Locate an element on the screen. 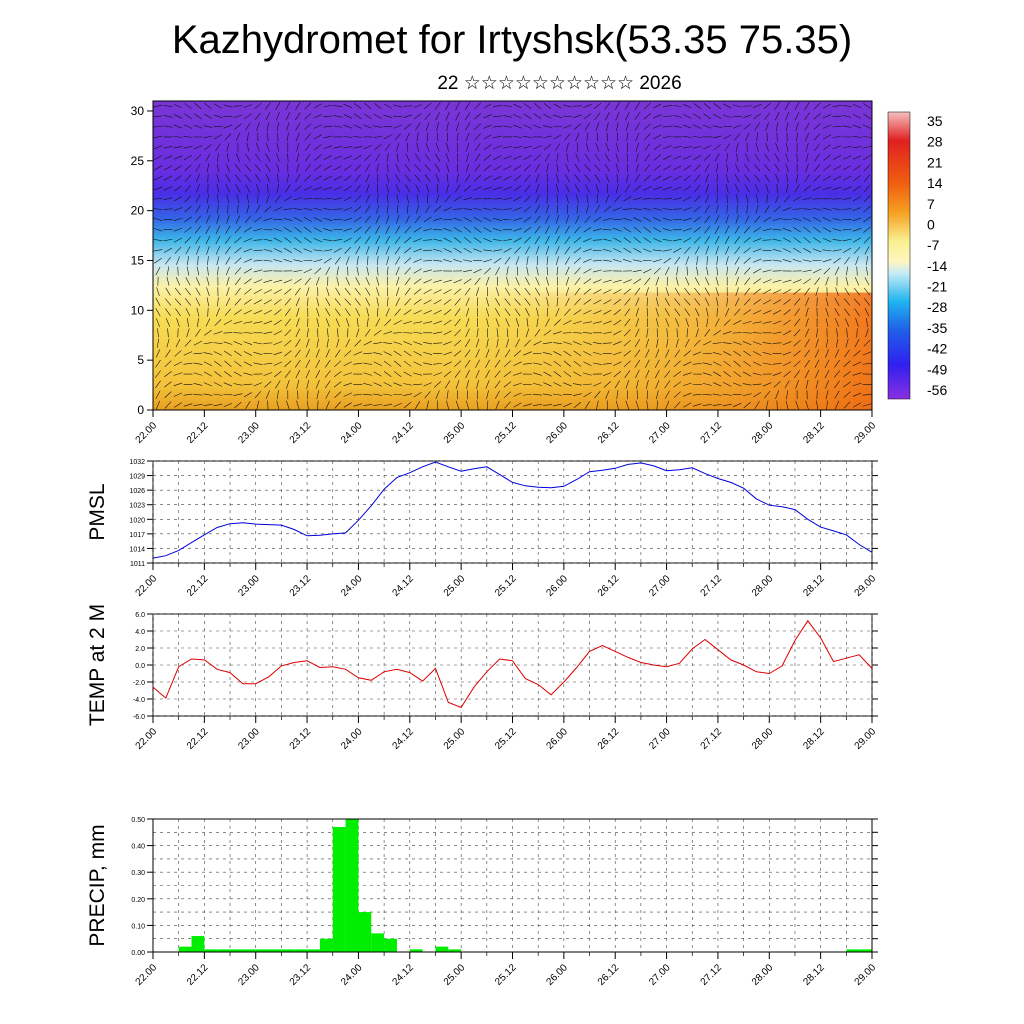  pmsl-xtick-label: 28.12 is located at coordinates (814, 586).